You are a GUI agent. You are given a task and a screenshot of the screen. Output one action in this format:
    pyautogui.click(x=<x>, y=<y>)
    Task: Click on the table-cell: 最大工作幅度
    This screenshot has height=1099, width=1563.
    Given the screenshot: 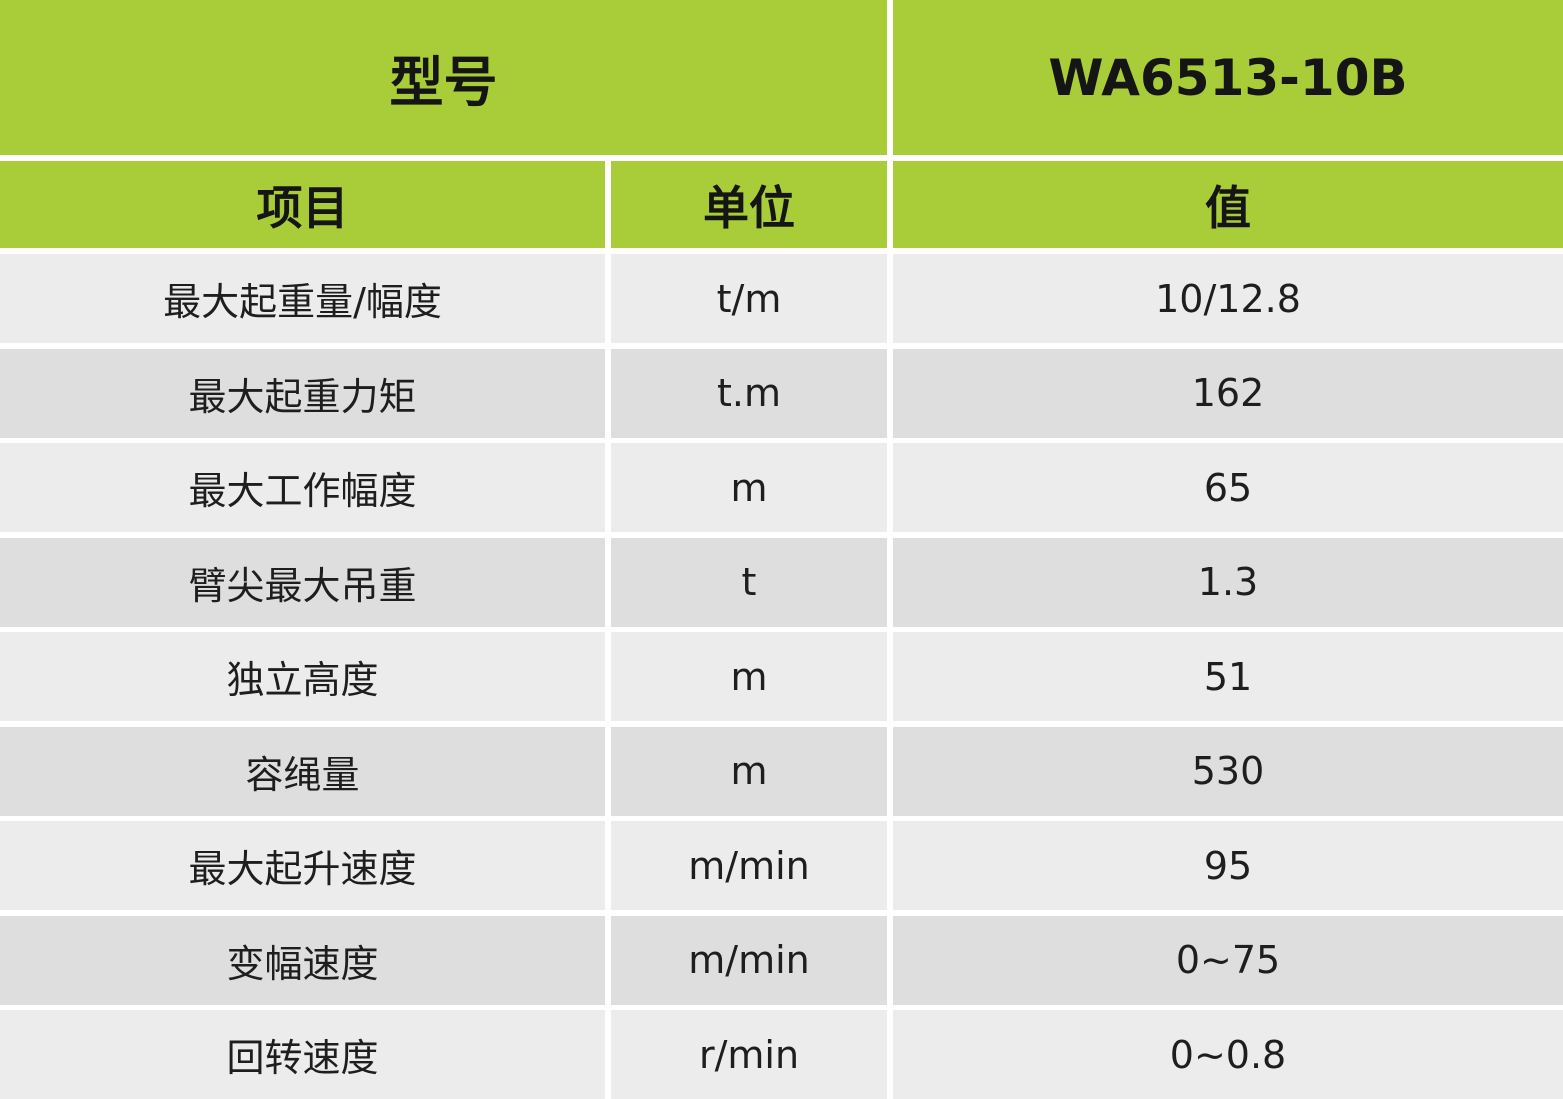 What is the action you would take?
    pyautogui.click(x=302, y=487)
    